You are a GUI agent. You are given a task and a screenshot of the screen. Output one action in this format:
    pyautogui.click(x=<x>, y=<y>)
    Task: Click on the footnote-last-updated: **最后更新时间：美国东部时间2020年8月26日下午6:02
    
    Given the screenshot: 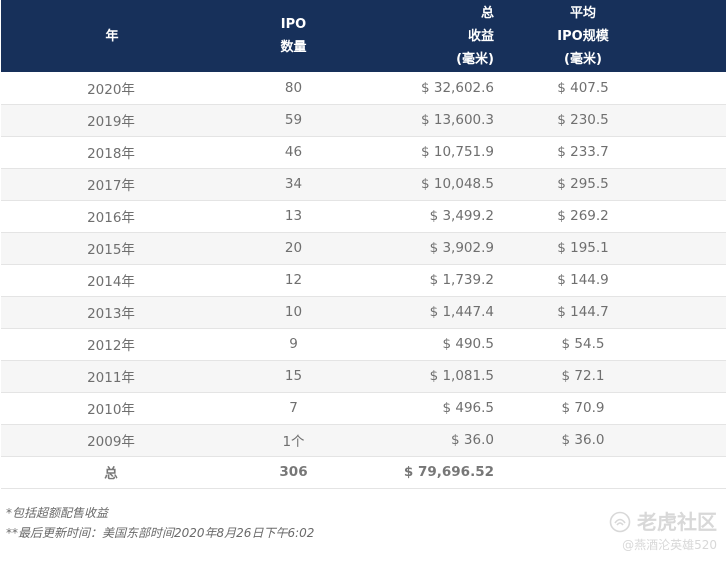 What is the action you would take?
    pyautogui.click(x=160, y=533)
    